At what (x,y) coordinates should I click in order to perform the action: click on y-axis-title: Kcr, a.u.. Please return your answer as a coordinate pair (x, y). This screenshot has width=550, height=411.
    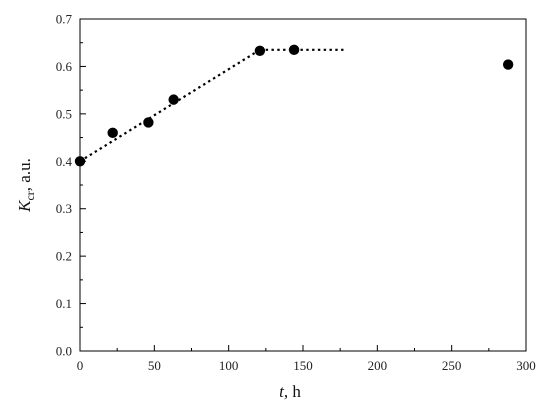
    Looking at the image, I should click on (26, 185).